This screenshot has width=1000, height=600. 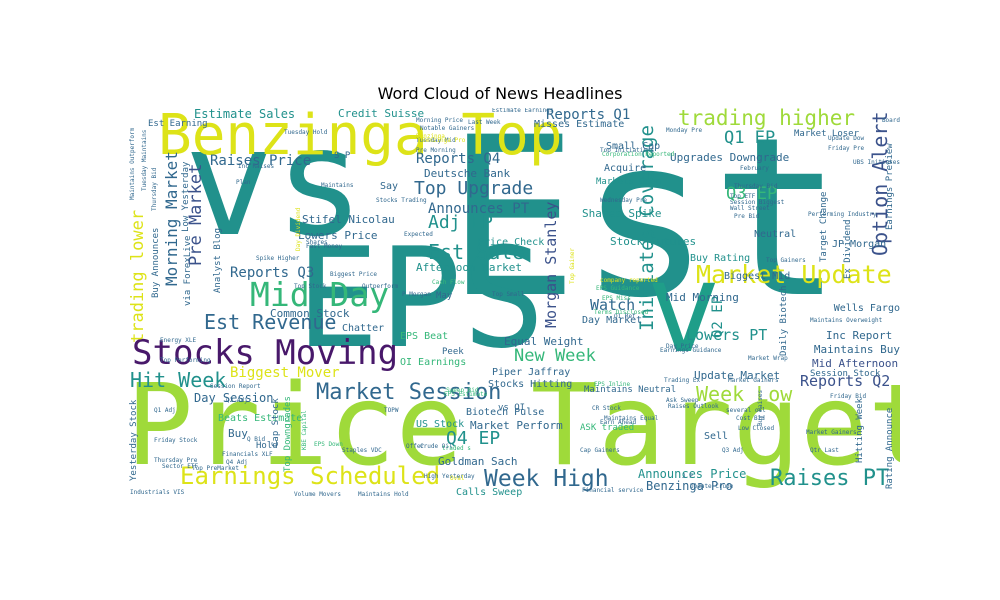 What do you see at coordinates (473, 438) in the screenshot?
I see `word-q4-ep: Q4 EP` at bounding box center [473, 438].